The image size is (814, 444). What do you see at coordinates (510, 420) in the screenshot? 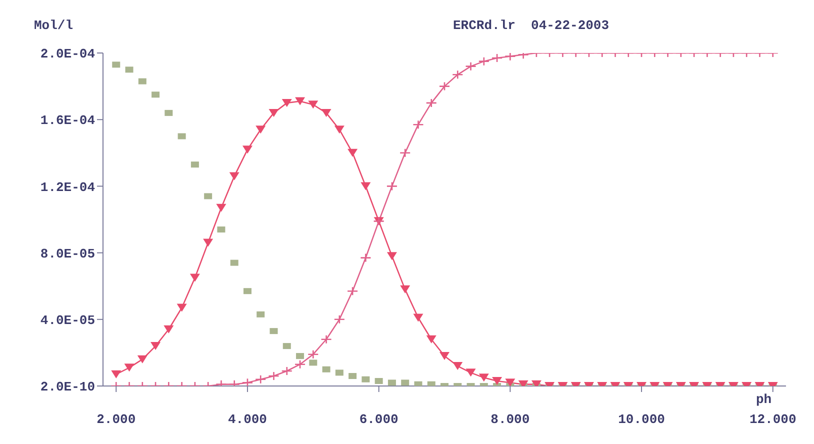
I see `x-tick-label: 8.000` at bounding box center [510, 420].